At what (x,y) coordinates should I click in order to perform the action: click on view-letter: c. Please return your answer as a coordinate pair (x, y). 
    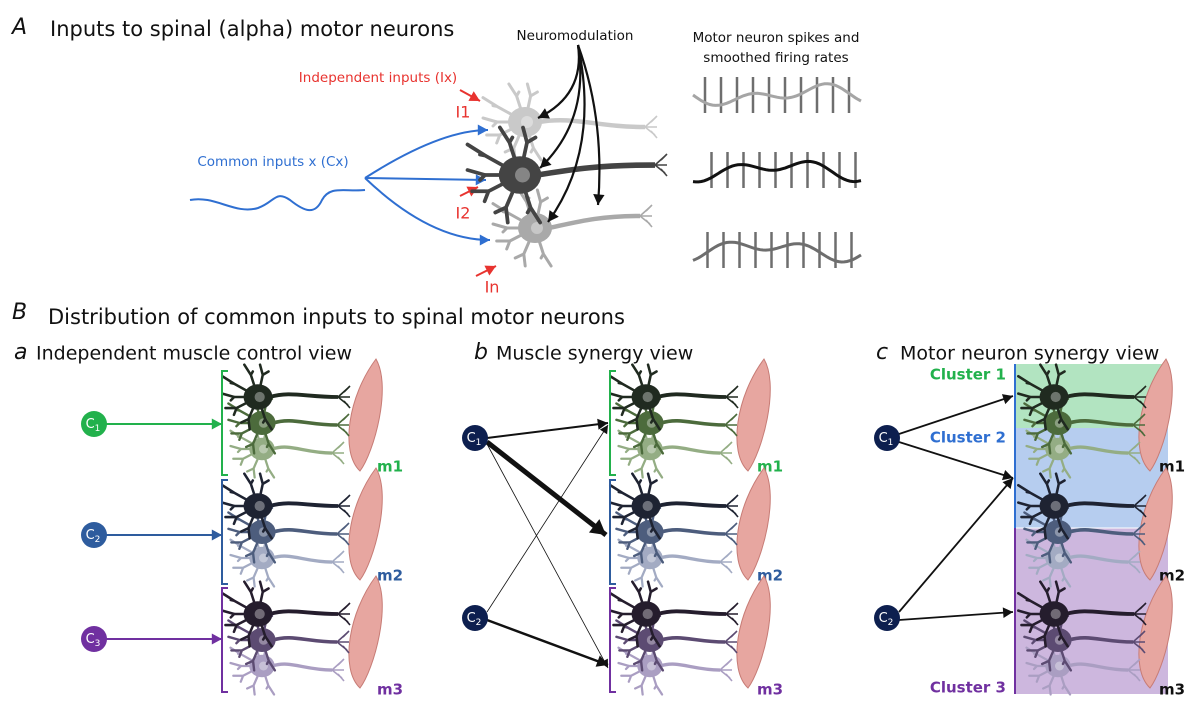
    Looking at the image, I should click on (882, 352).